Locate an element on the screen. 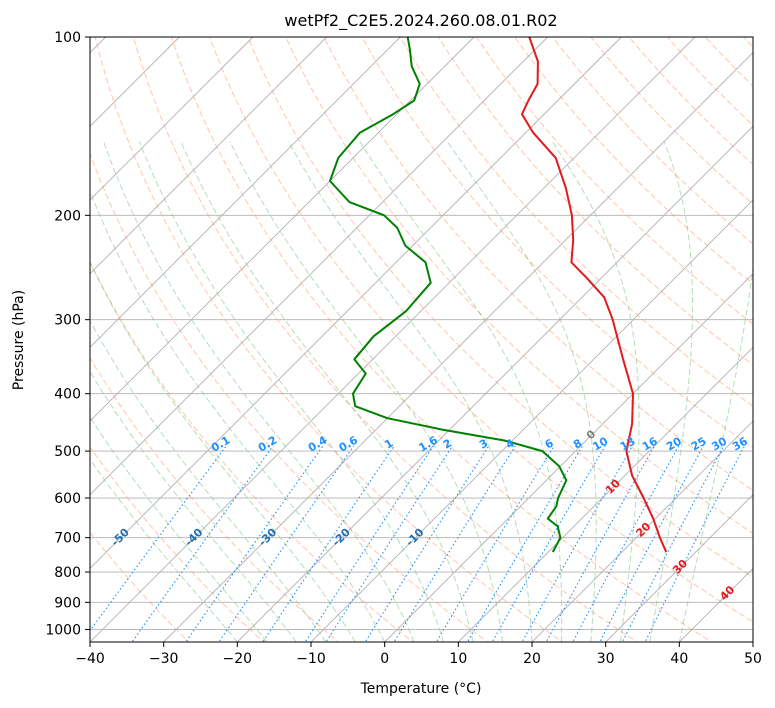 The width and height of the screenshot is (775, 708). temperature-line is located at coordinates (594, 295).